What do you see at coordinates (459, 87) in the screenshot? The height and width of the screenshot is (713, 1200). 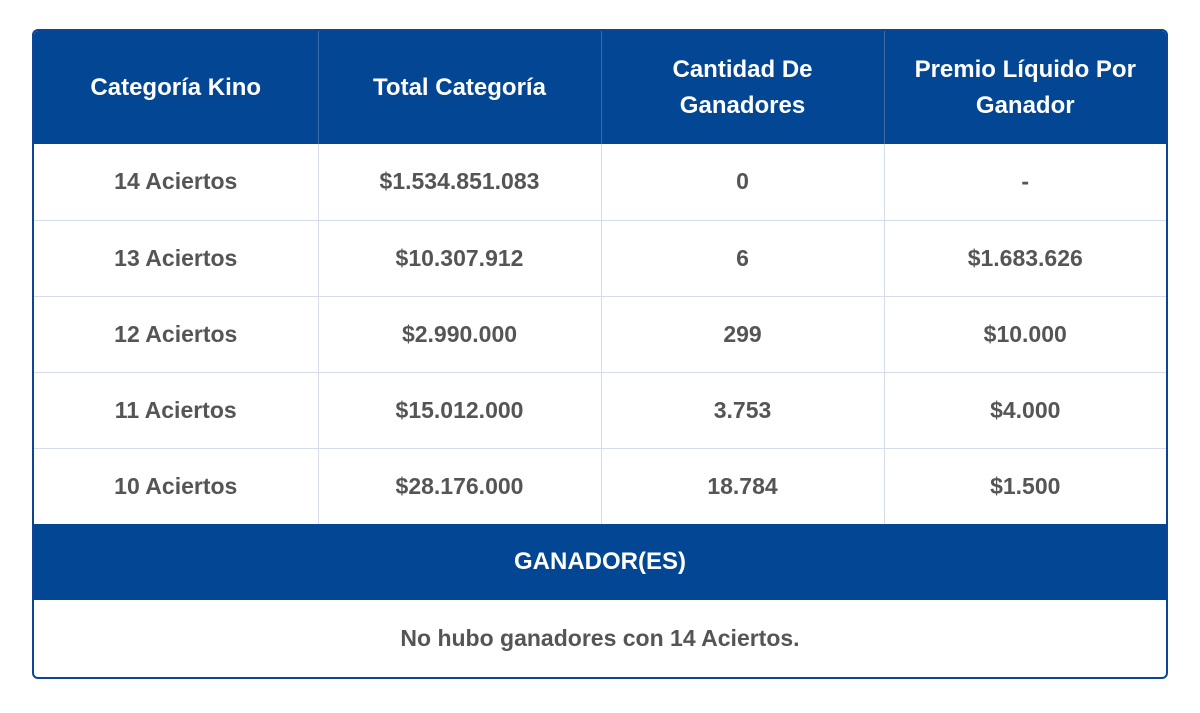 I see `header-total-categoria: Total Categoría` at bounding box center [459, 87].